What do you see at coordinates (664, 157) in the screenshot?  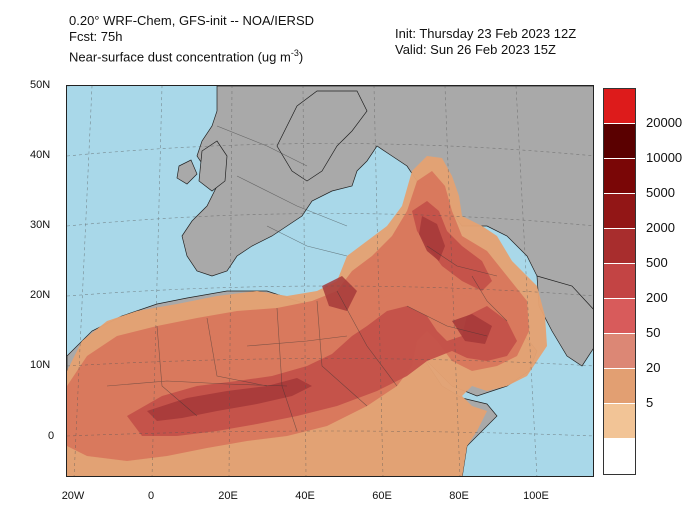 I see `colorbar-label: 10000` at bounding box center [664, 157].